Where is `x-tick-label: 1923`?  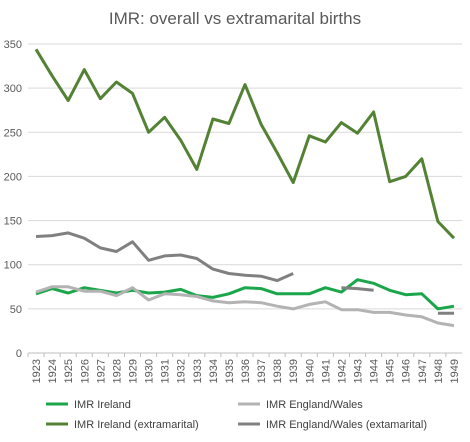 x-tick-label: 1923 is located at coordinates (37, 371).